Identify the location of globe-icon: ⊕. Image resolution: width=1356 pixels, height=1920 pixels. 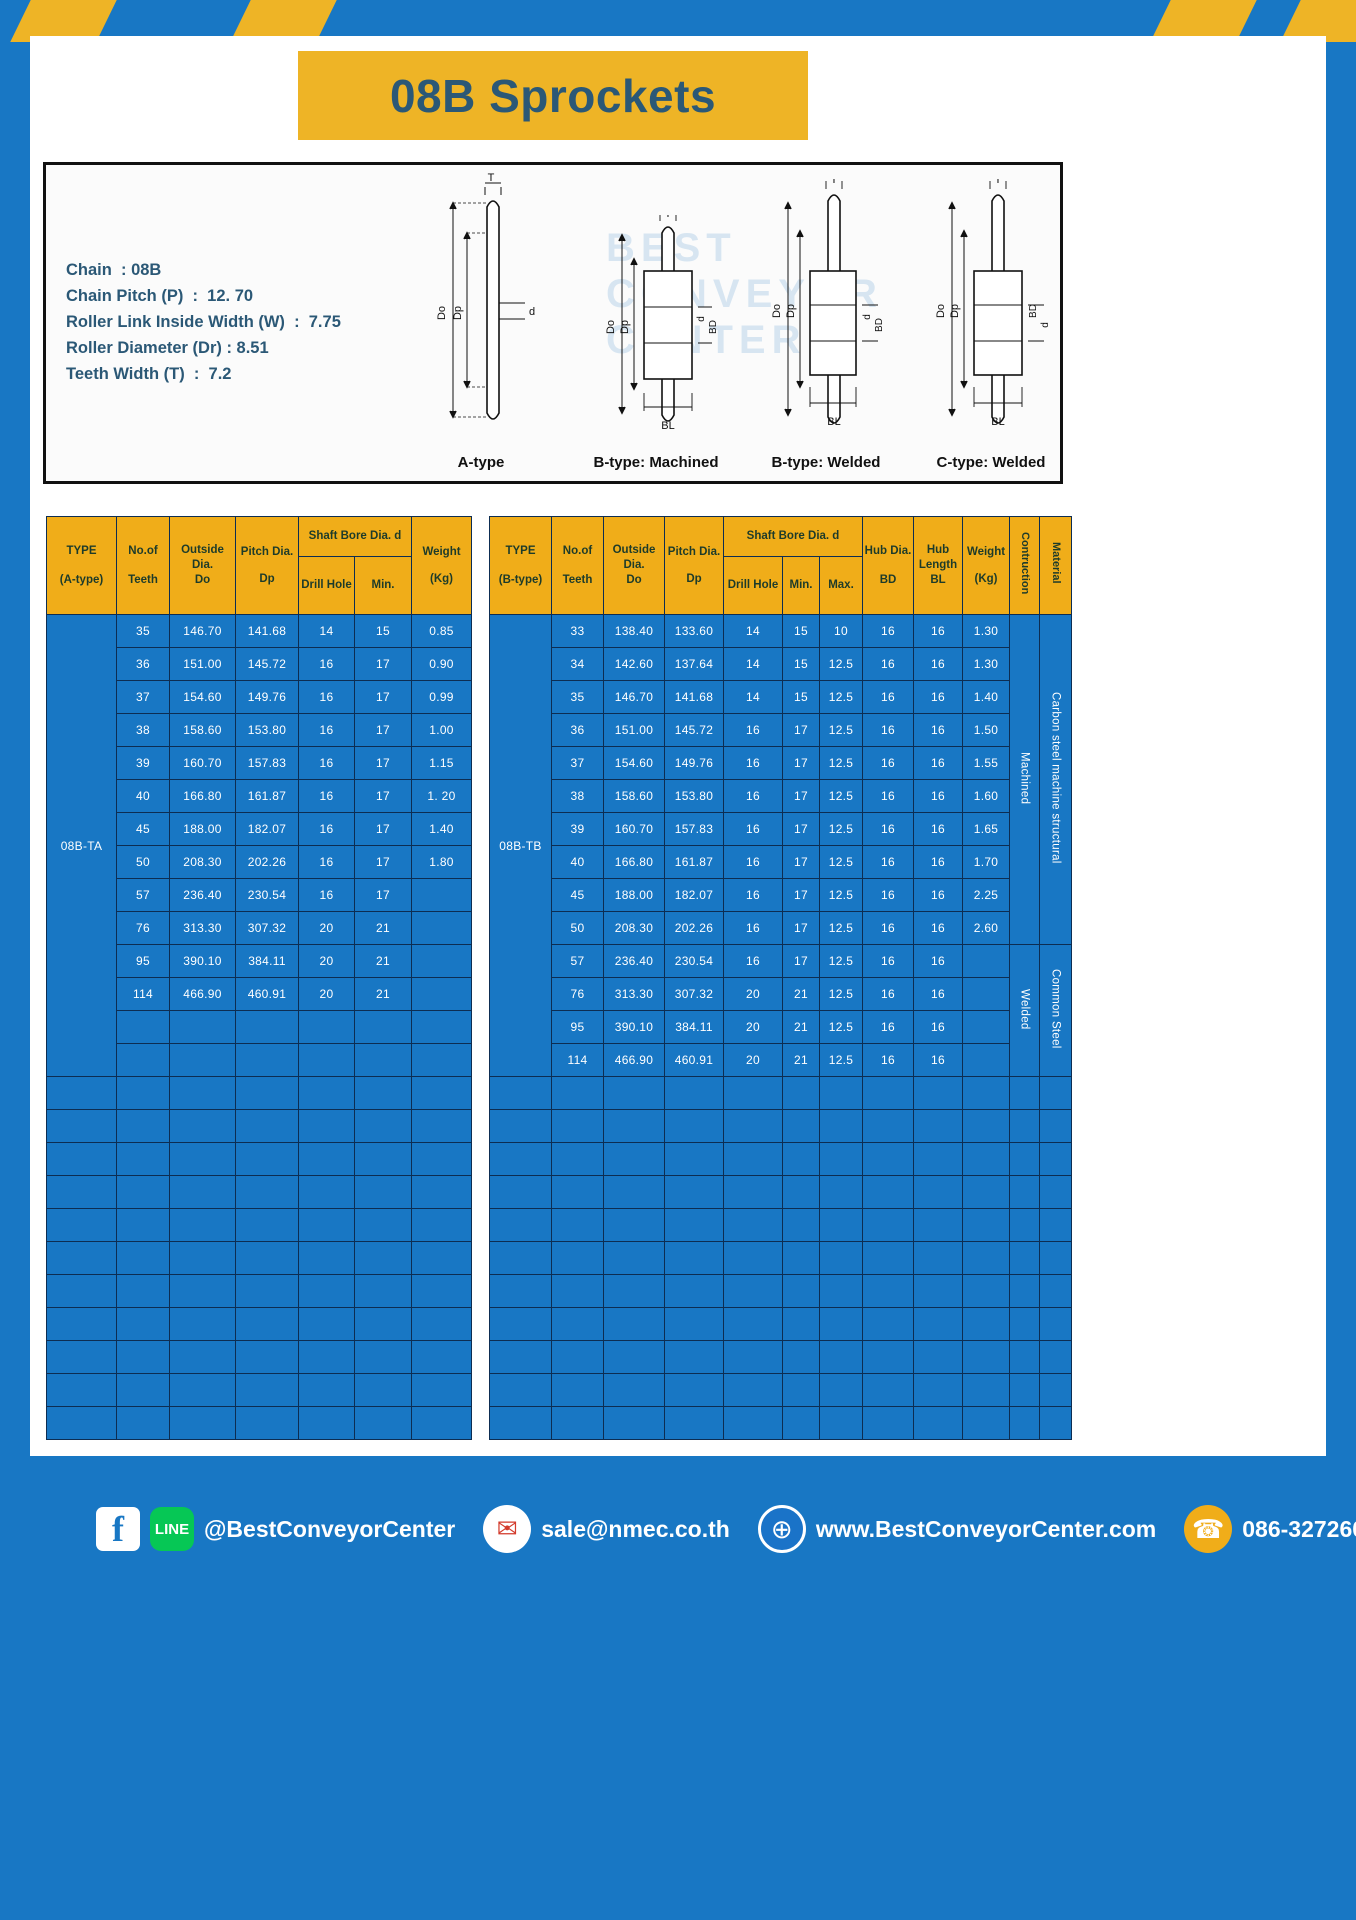
(781, 1529).